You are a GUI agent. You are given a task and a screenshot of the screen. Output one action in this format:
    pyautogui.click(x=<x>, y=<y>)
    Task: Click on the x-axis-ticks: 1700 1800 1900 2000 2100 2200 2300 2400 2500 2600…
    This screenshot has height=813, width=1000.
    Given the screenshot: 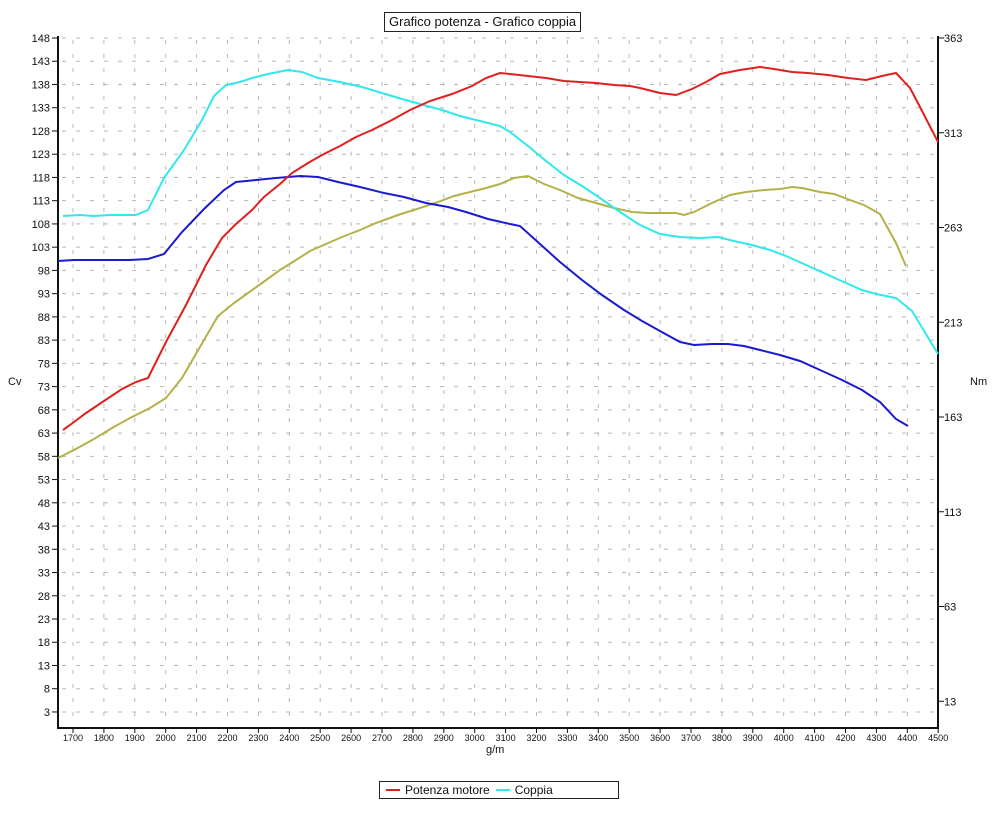 What is the action you would take?
    pyautogui.click(x=505, y=735)
    